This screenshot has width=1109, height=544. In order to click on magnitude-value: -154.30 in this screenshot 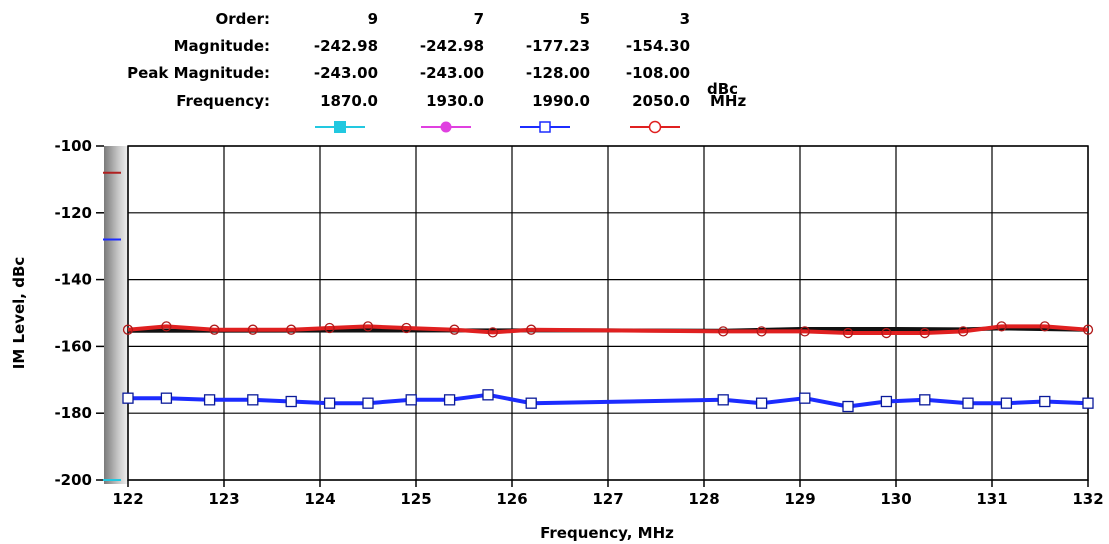, I will do `click(657, 46)`.